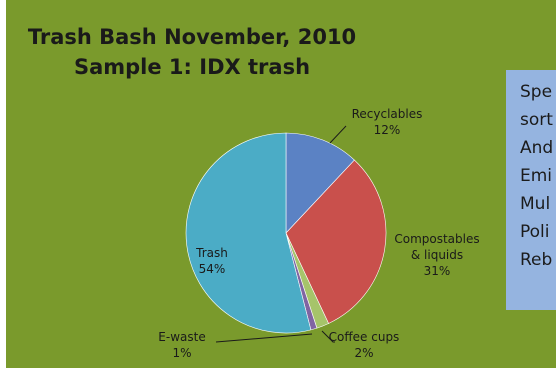 The width and height of the screenshot is (556, 368). Describe the element at coordinates (535, 204) in the screenshot. I see `side-text-line: Mul` at that location.